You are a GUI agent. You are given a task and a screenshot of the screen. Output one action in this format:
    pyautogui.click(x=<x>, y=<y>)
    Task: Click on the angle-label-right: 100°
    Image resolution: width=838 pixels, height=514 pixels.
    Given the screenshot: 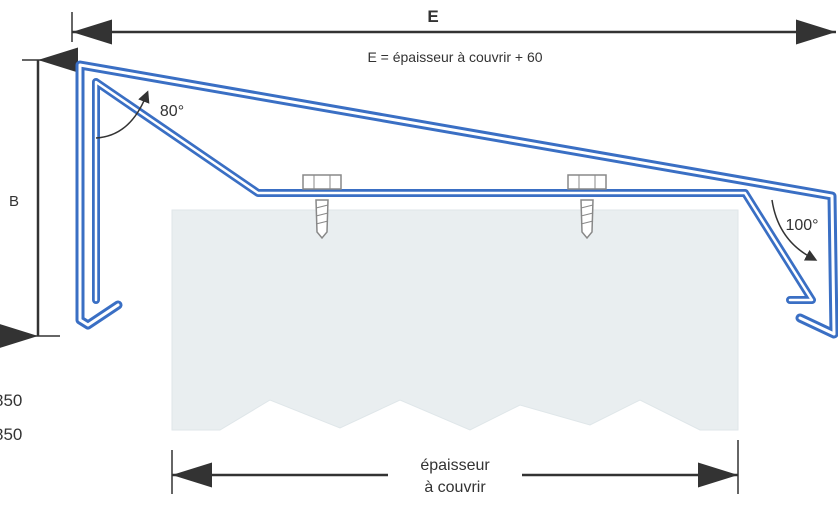 What is the action you would take?
    pyautogui.click(x=801, y=225)
    